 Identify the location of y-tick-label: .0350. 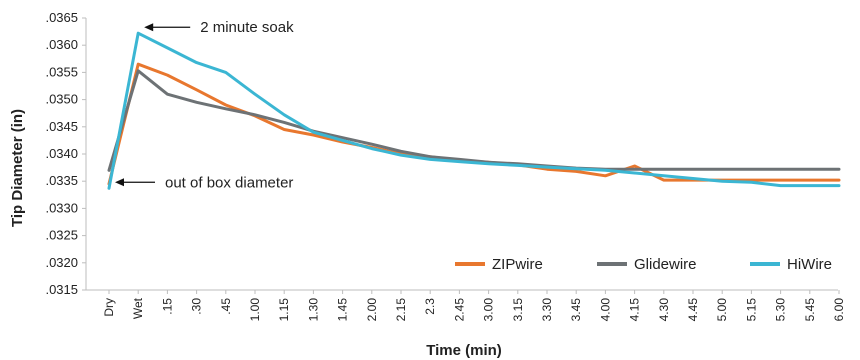
(61, 99).